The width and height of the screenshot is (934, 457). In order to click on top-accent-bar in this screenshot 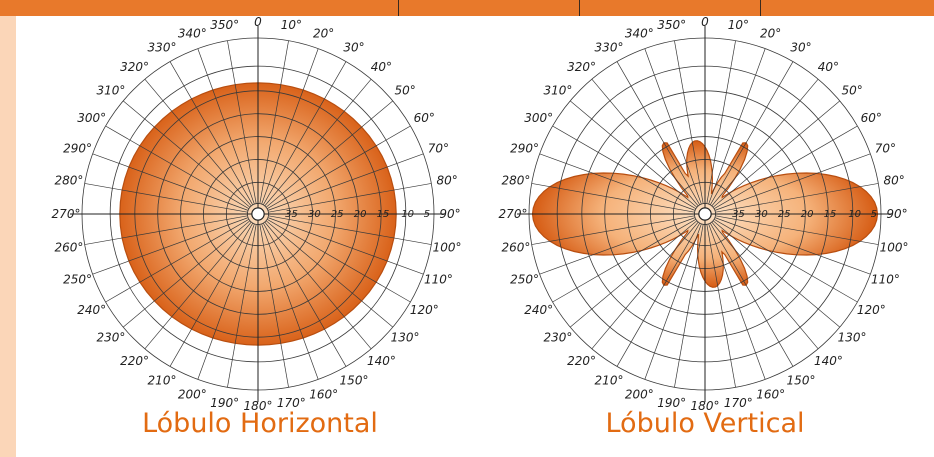, I will do `click(467, 8)`.